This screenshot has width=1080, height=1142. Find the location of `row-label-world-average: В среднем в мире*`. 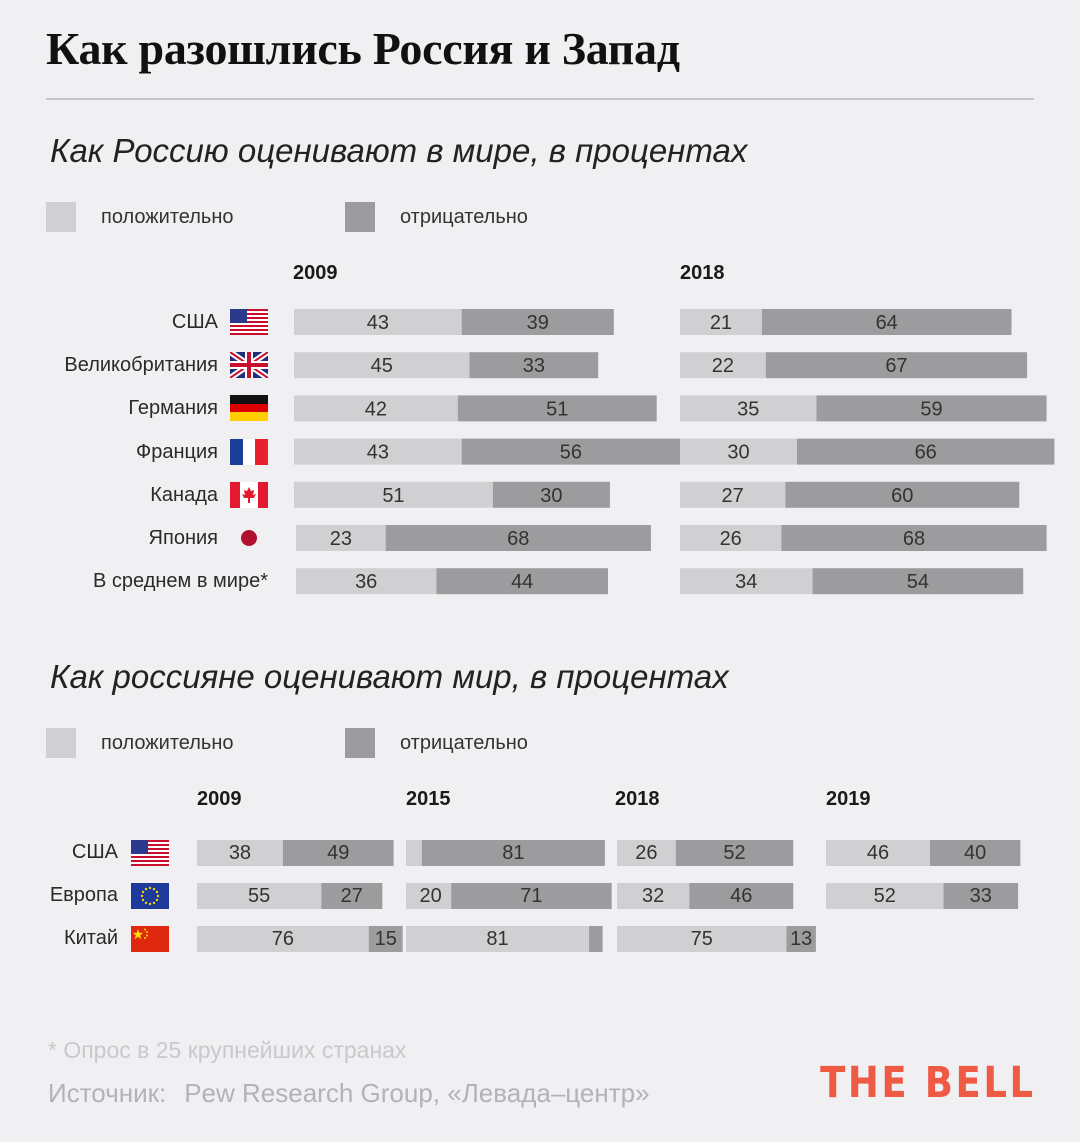

row-label-world-average: В среднем в мире* is located at coordinates (180, 581).